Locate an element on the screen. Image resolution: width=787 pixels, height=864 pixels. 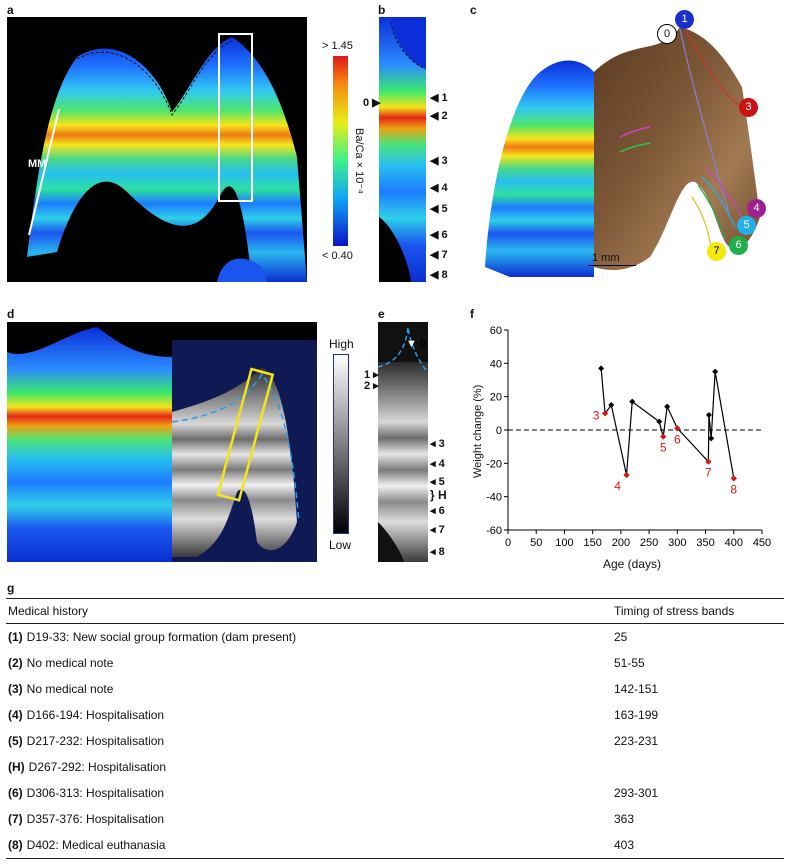
highlight-label: 7 is located at coordinates (708, 473).